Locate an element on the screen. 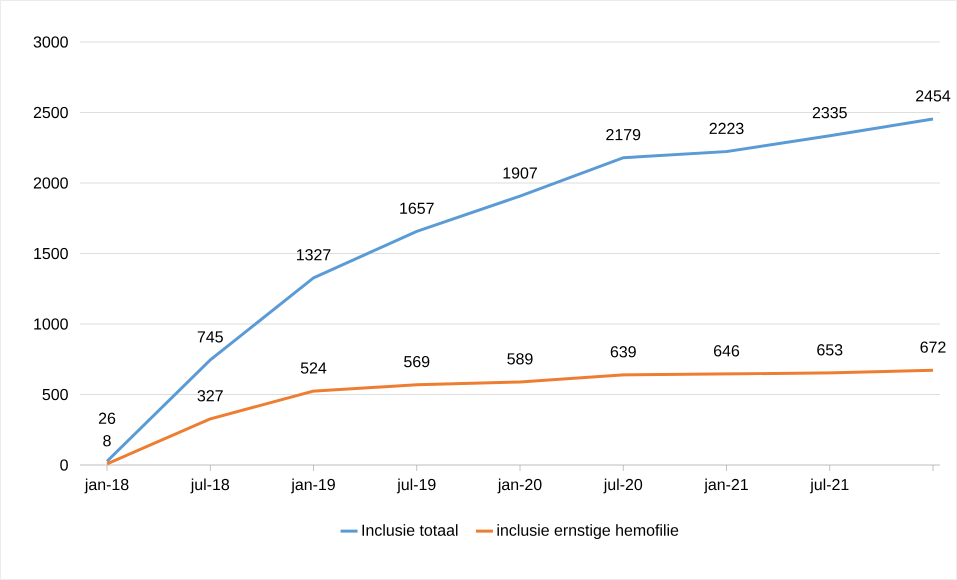 This screenshot has height=580, width=957. x-tick-label: jul-20 is located at coordinates (622, 486).